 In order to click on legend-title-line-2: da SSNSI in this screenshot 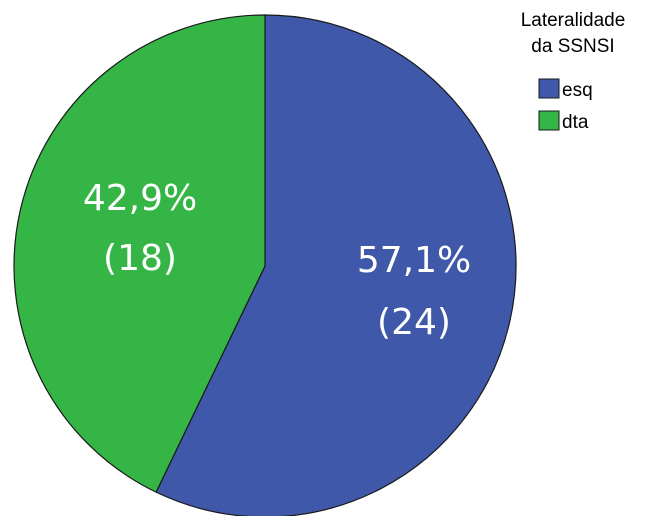, I will do `click(572, 46)`.